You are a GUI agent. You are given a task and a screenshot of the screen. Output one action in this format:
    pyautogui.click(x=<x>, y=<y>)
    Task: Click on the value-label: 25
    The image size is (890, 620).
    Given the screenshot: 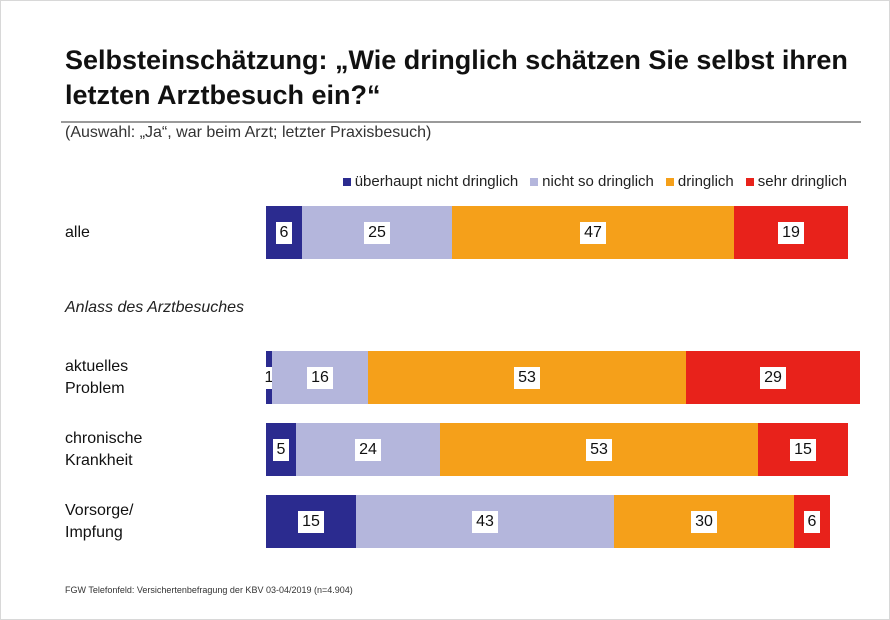 What is the action you would take?
    pyautogui.click(x=377, y=232)
    